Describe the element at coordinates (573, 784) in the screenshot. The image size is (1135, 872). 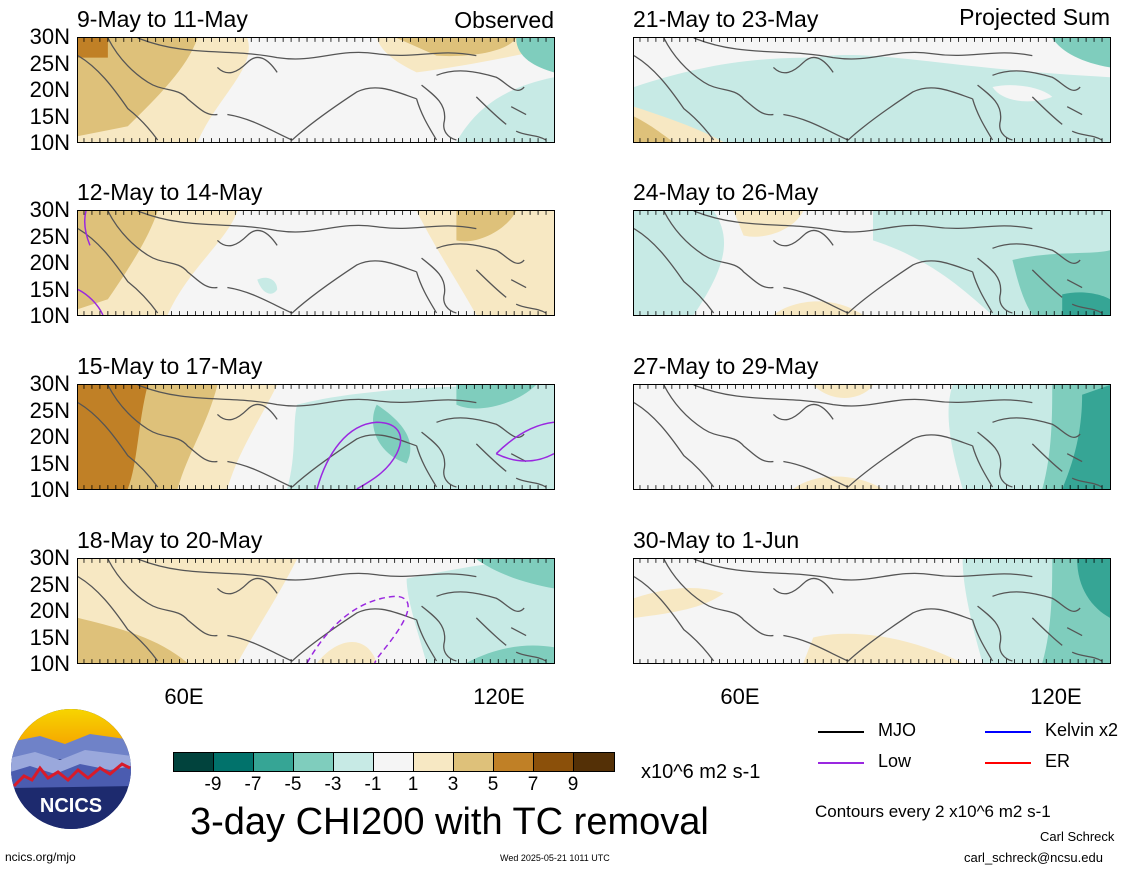
I see `colorbar-tick-label: 9` at that location.